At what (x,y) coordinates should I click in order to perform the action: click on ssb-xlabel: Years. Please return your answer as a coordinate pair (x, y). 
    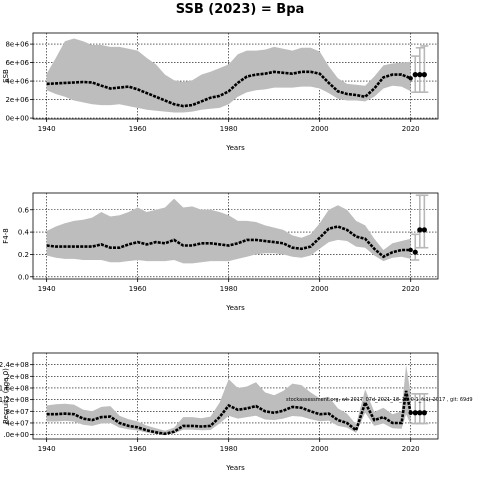
    Looking at the image, I should click on (235, 148).